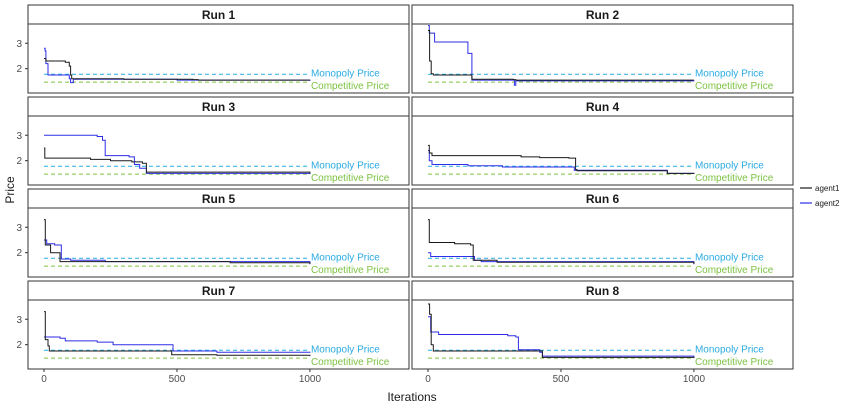 The image size is (858, 408). I want to click on x-axis-title: Iterations, so click(411, 397).